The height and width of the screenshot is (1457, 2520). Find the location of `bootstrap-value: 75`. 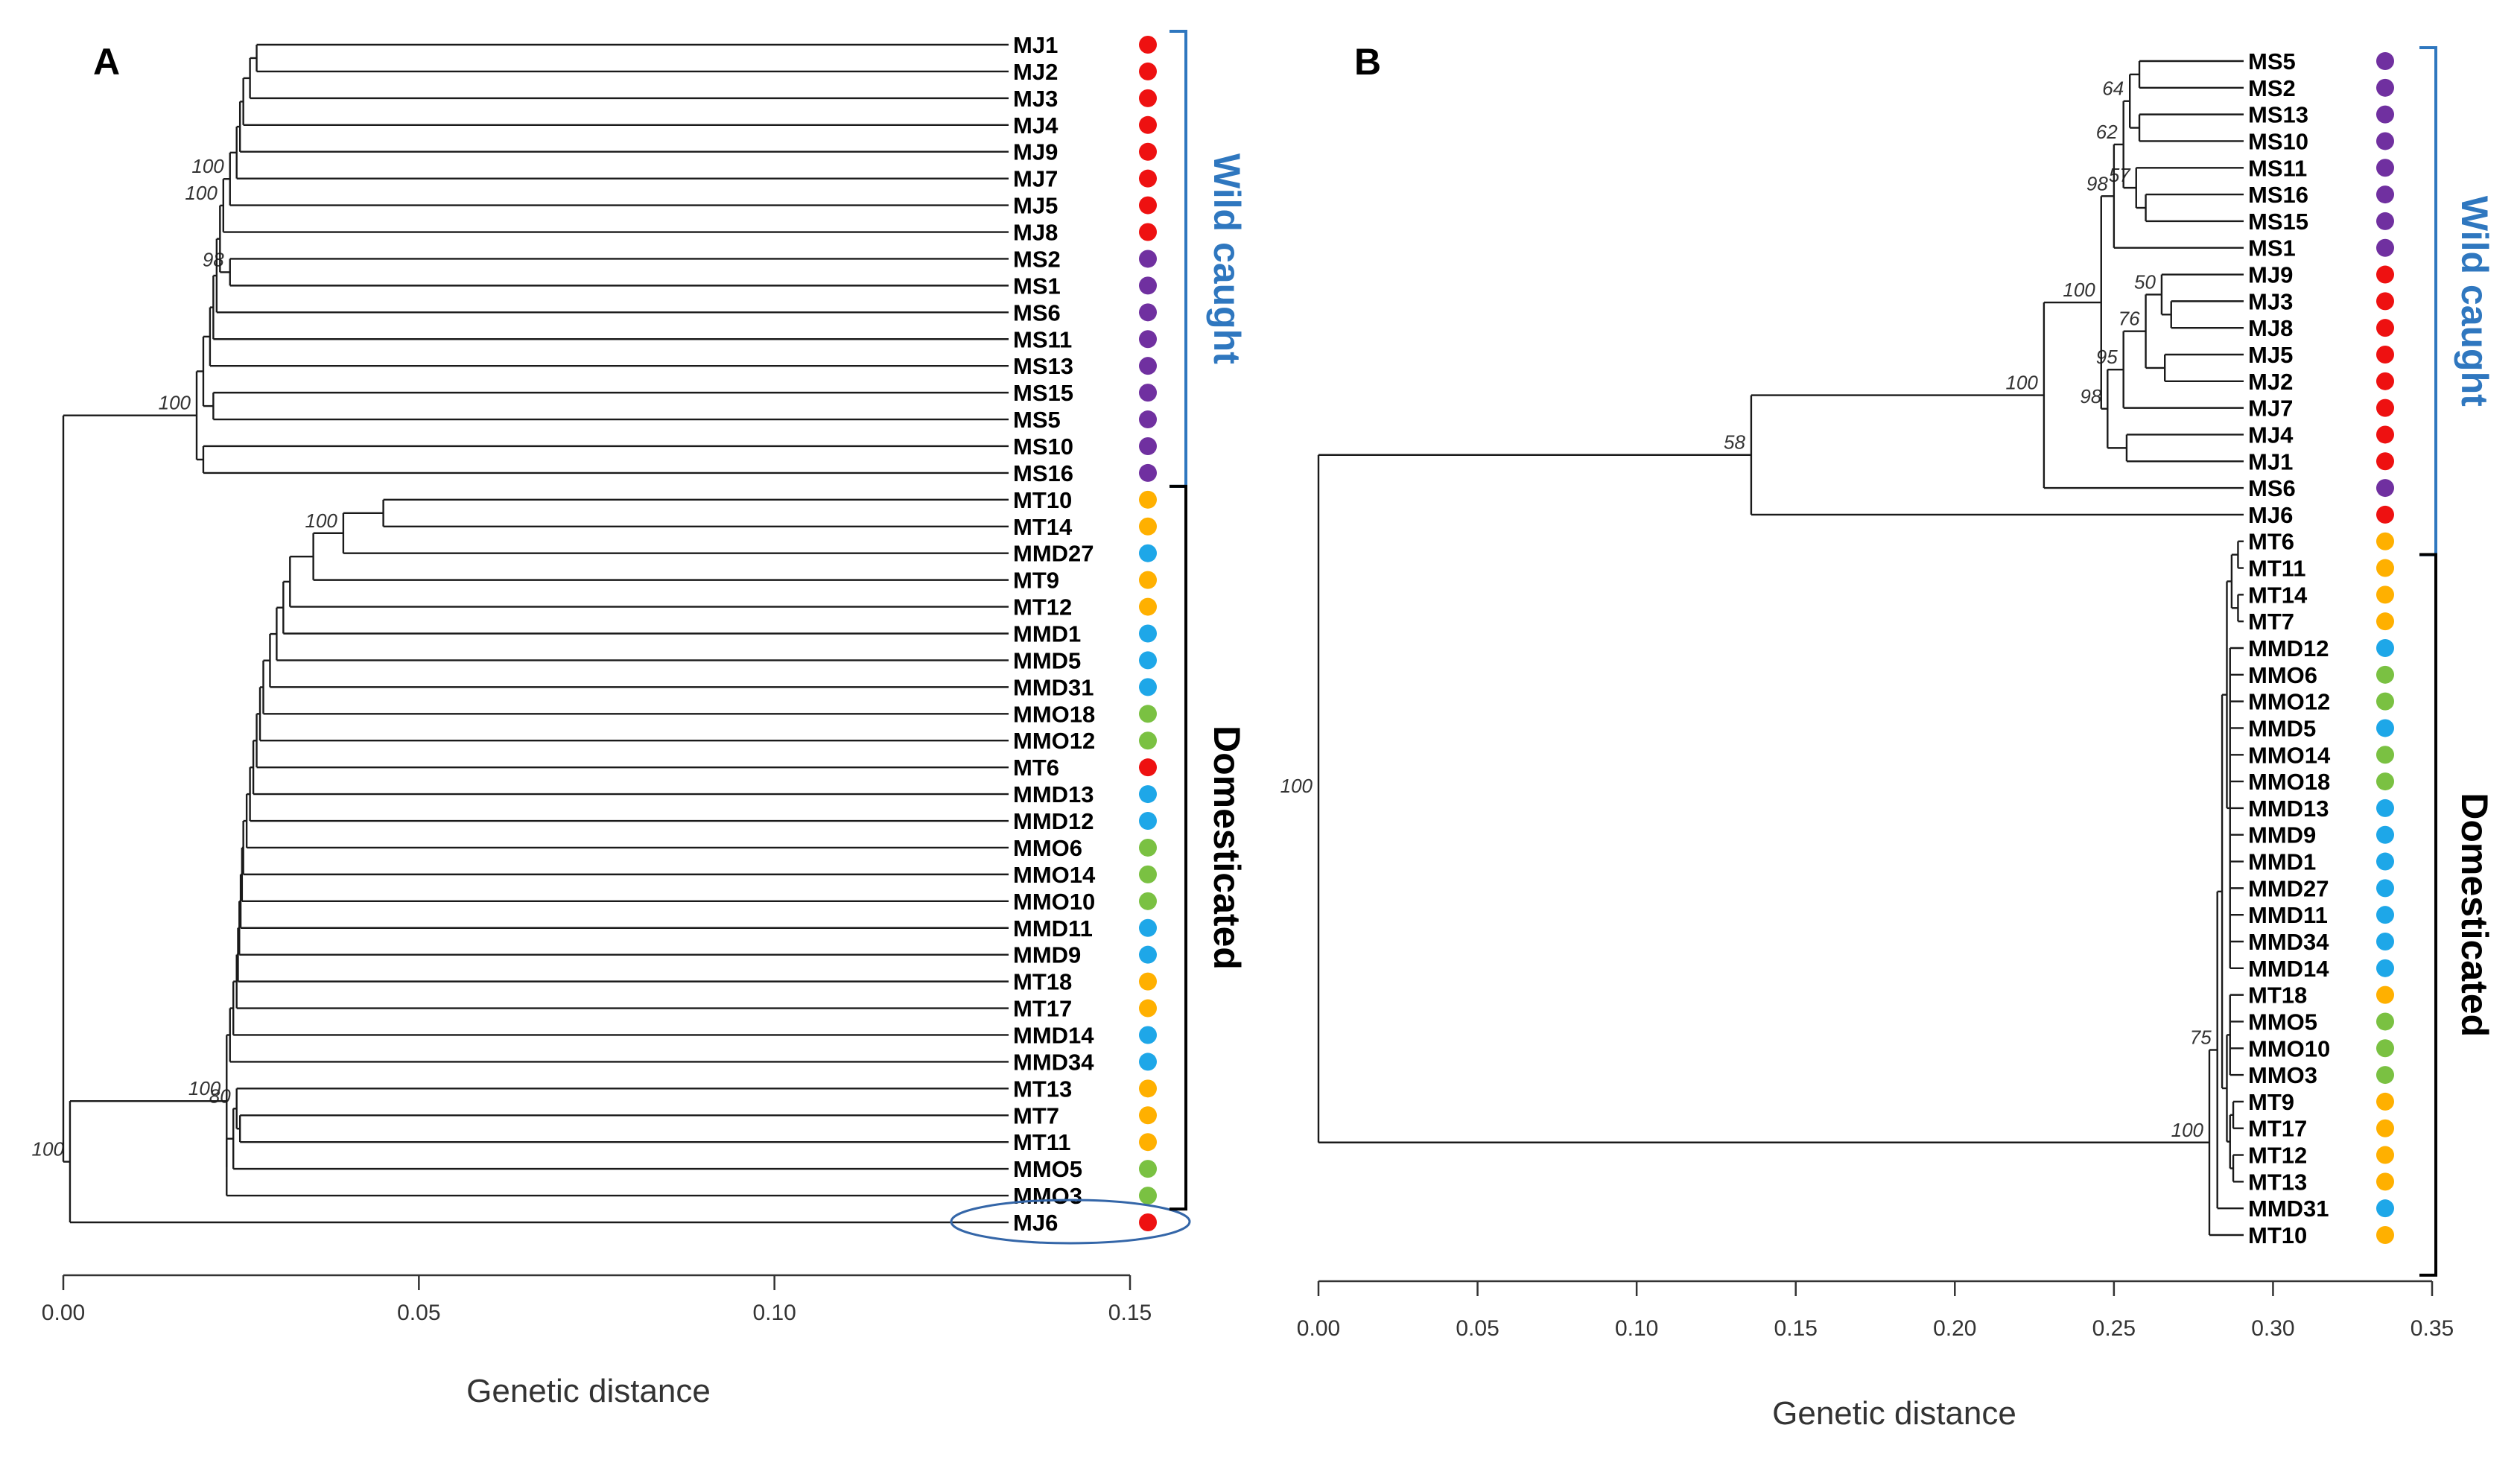

bootstrap-value: 75 is located at coordinates (2201, 1037).